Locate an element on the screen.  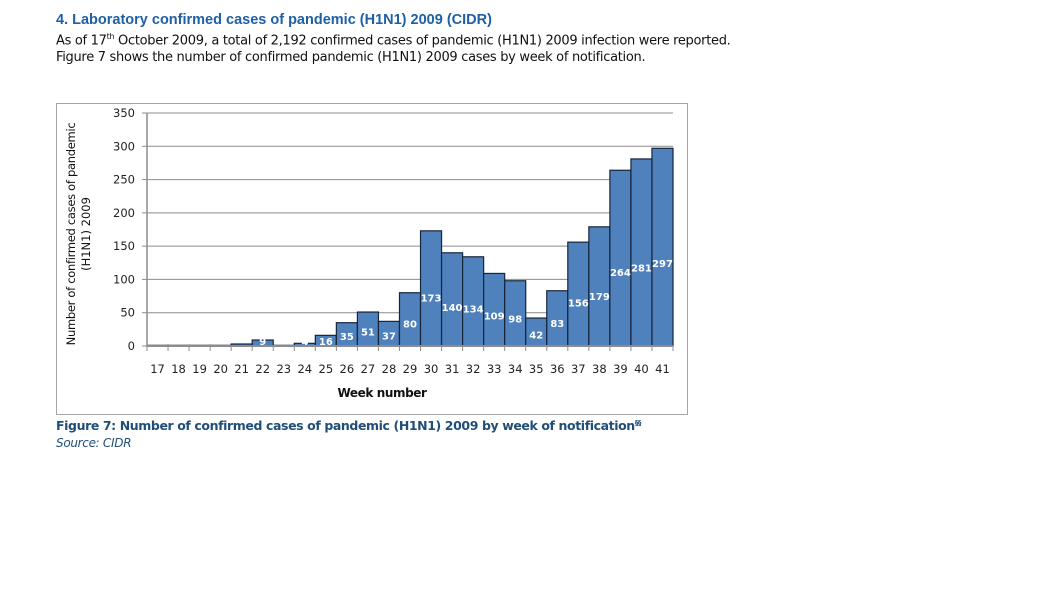
data-label: 16 is located at coordinates (326, 342).